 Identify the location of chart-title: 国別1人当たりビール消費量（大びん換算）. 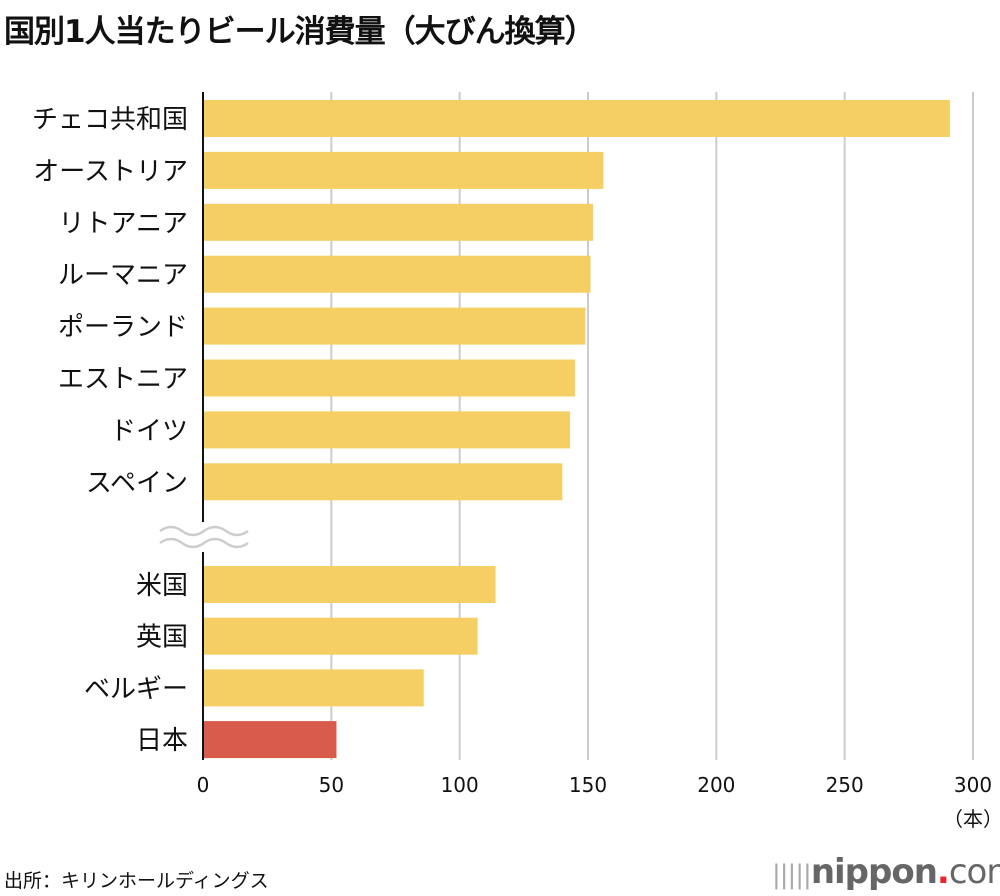
(300, 32).